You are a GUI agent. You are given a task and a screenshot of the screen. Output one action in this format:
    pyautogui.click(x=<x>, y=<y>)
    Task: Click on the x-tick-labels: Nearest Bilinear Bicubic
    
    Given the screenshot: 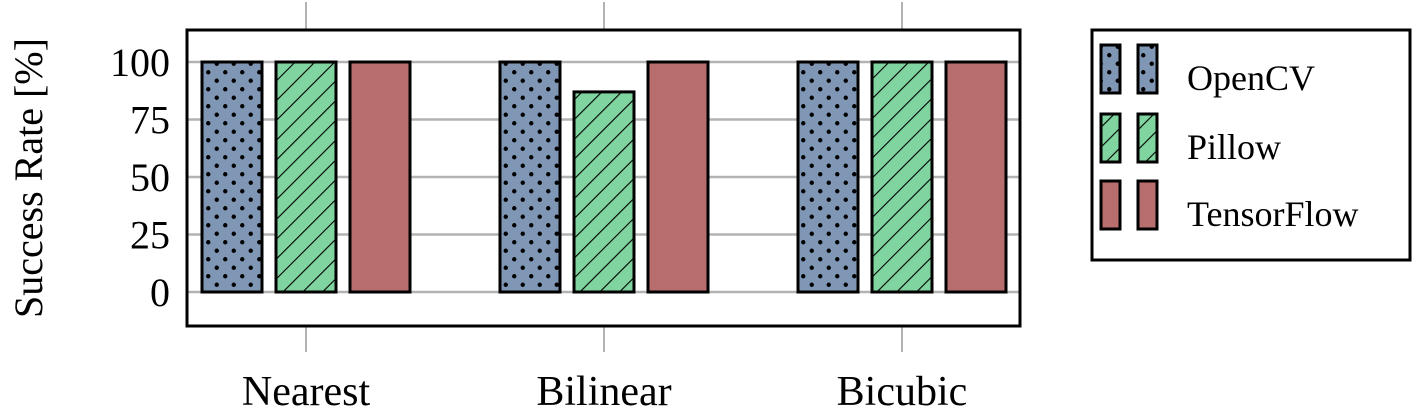 What is the action you would take?
    pyautogui.click(x=604, y=392)
    